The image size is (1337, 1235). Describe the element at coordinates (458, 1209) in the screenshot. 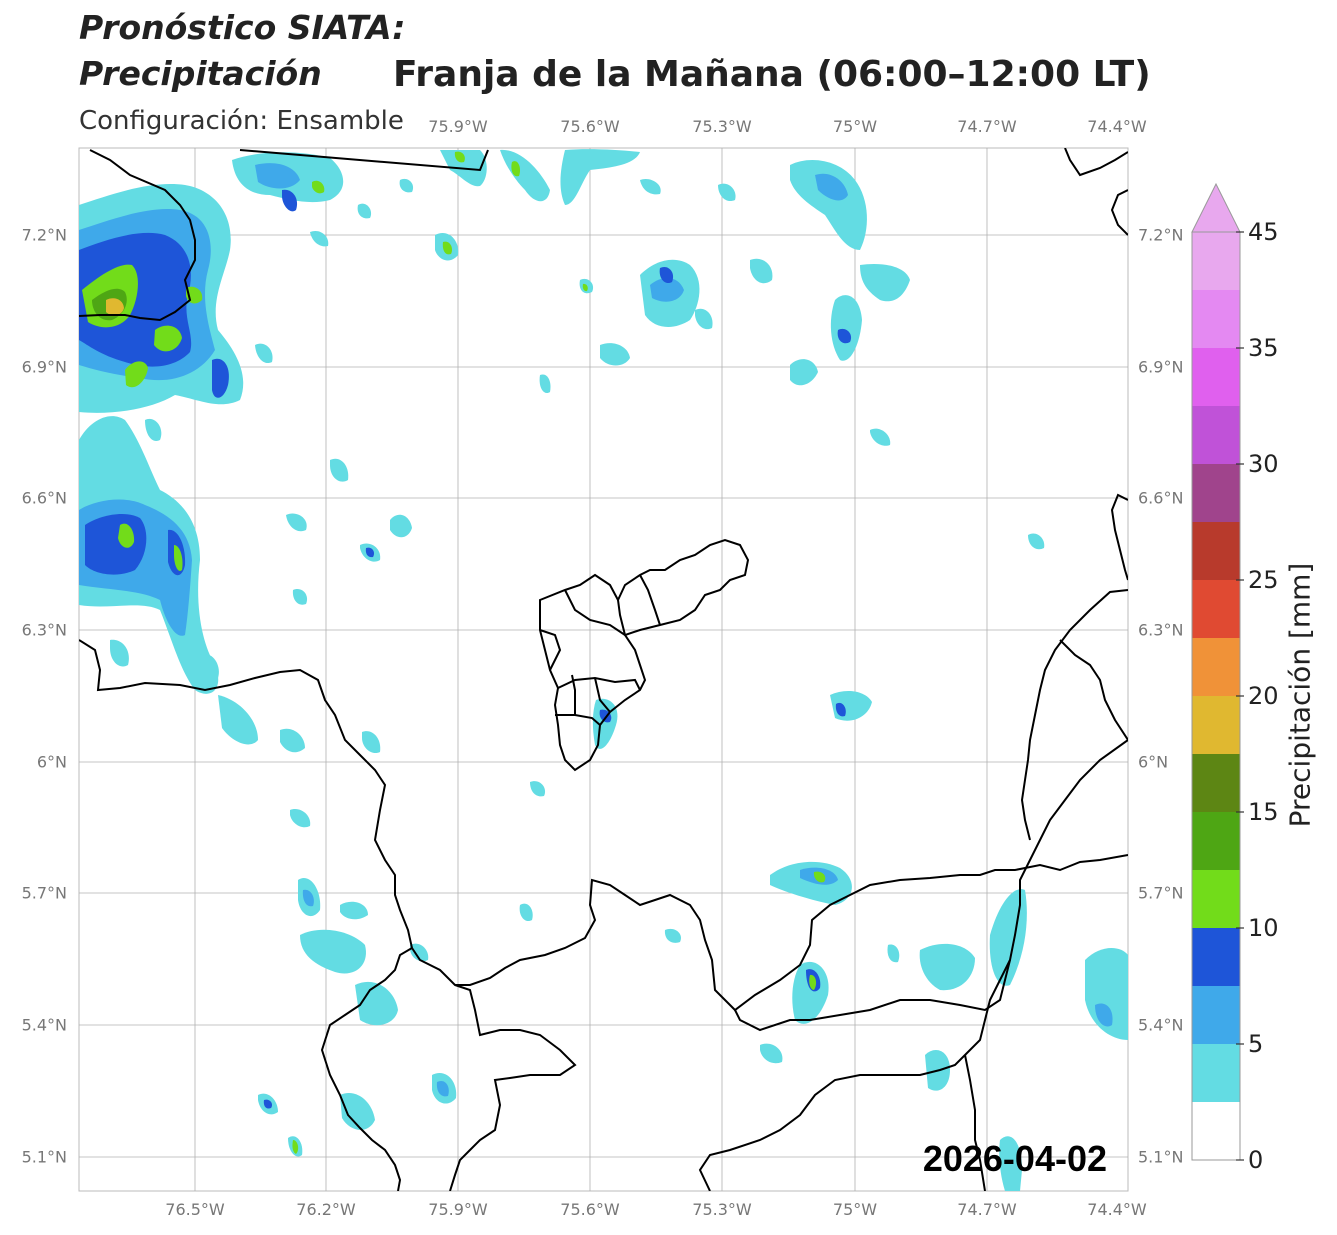

I see `lon-tick-bottom: 75.9°W` at that location.